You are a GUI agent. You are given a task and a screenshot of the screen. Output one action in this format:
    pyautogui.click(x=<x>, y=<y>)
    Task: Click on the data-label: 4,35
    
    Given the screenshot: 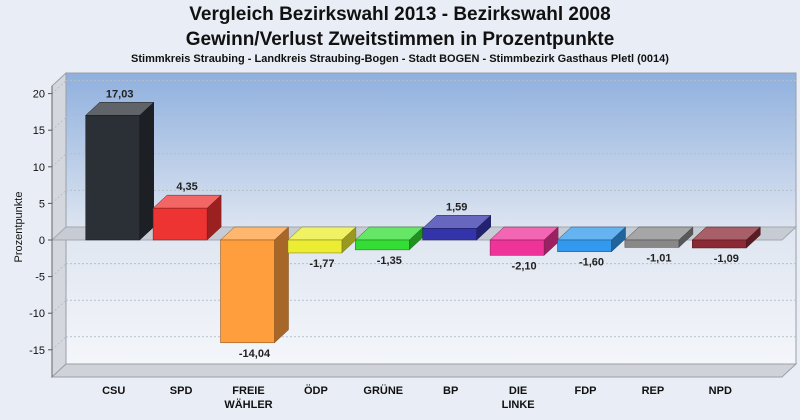 What is the action you would take?
    pyautogui.click(x=186, y=187)
    